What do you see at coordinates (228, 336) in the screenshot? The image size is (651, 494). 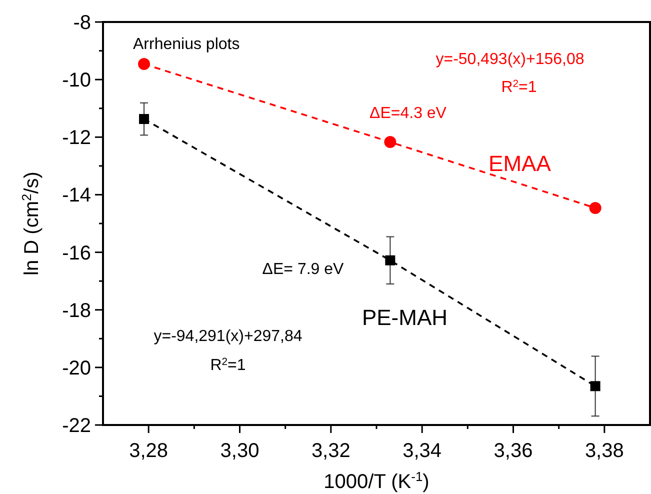 I see `annotation: y=-94,291(x)+297,84` at bounding box center [228, 336].